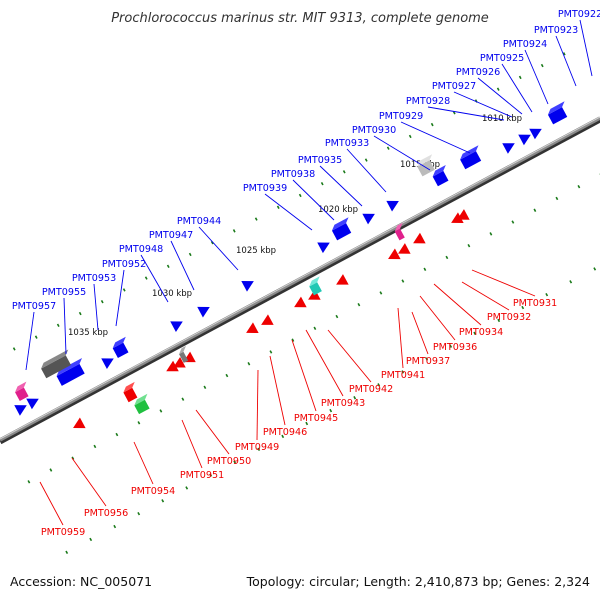 The image size is (600, 600). I want to click on forward-gene-label: PMT0923, so click(556, 30).